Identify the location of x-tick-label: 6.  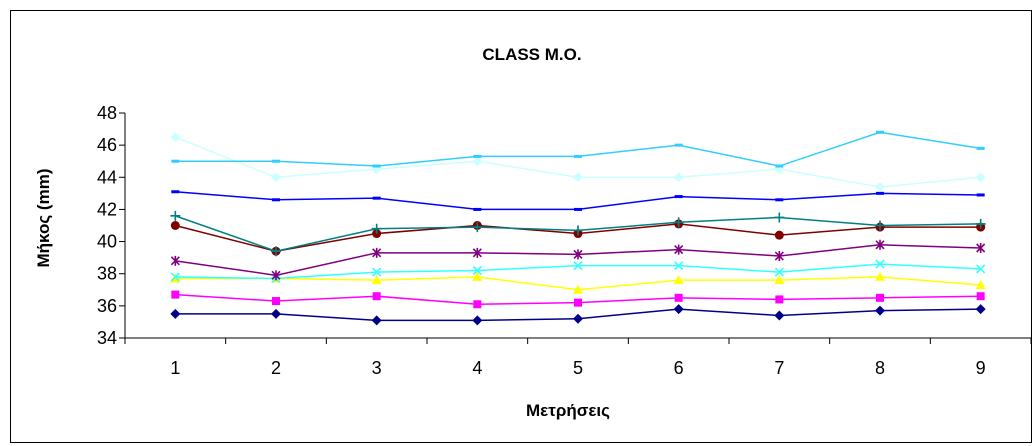
(679, 368).